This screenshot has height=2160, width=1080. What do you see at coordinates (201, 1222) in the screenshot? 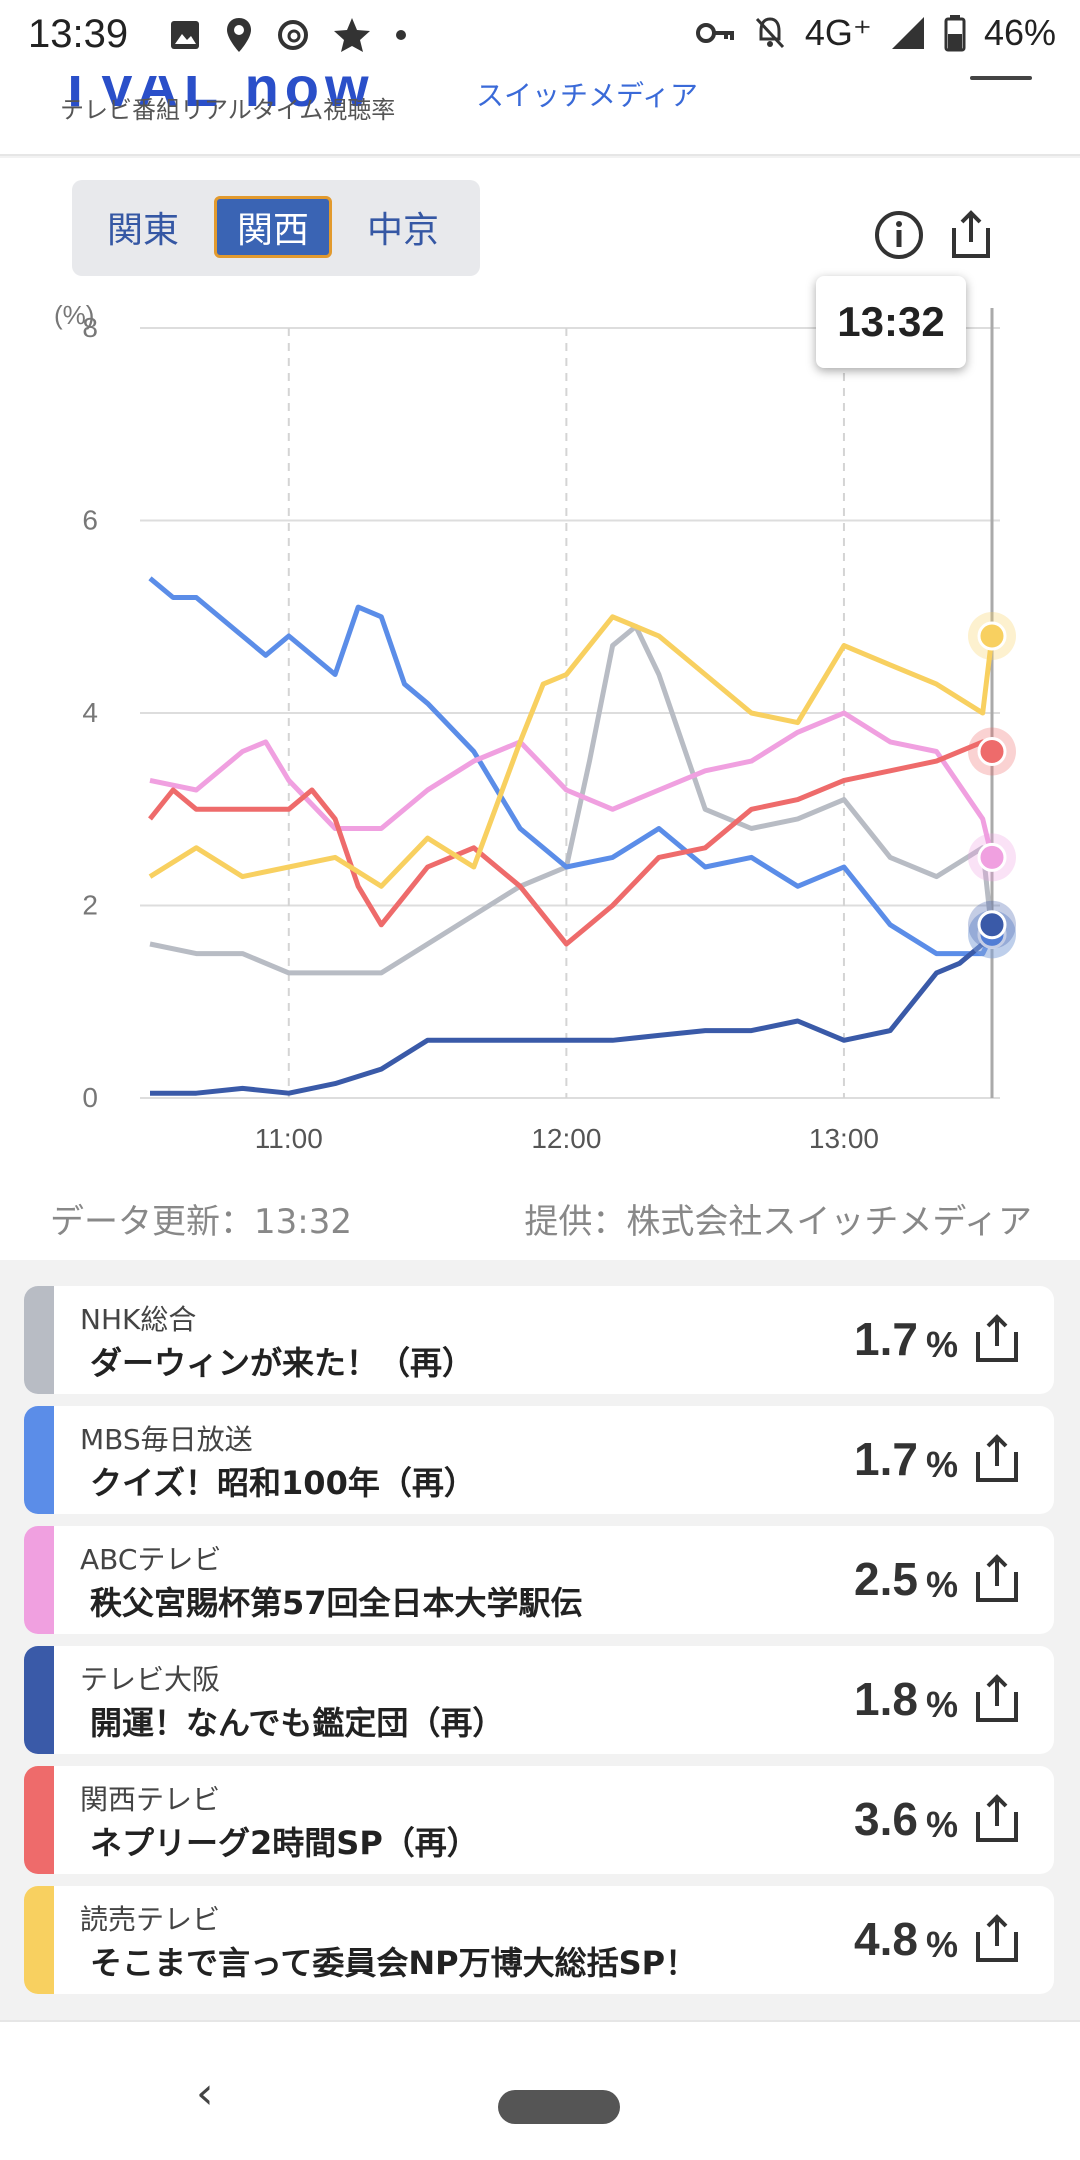
I see `data-update-label: データ更新：13:32` at bounding box center [201, 1222].